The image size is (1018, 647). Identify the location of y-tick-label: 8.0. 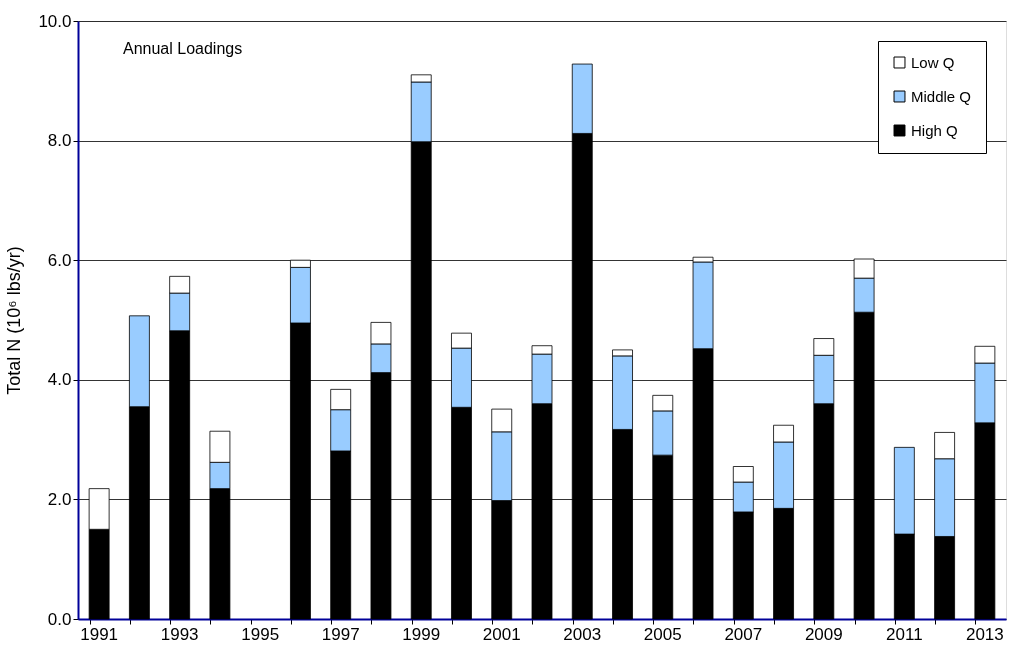
(59, 141).